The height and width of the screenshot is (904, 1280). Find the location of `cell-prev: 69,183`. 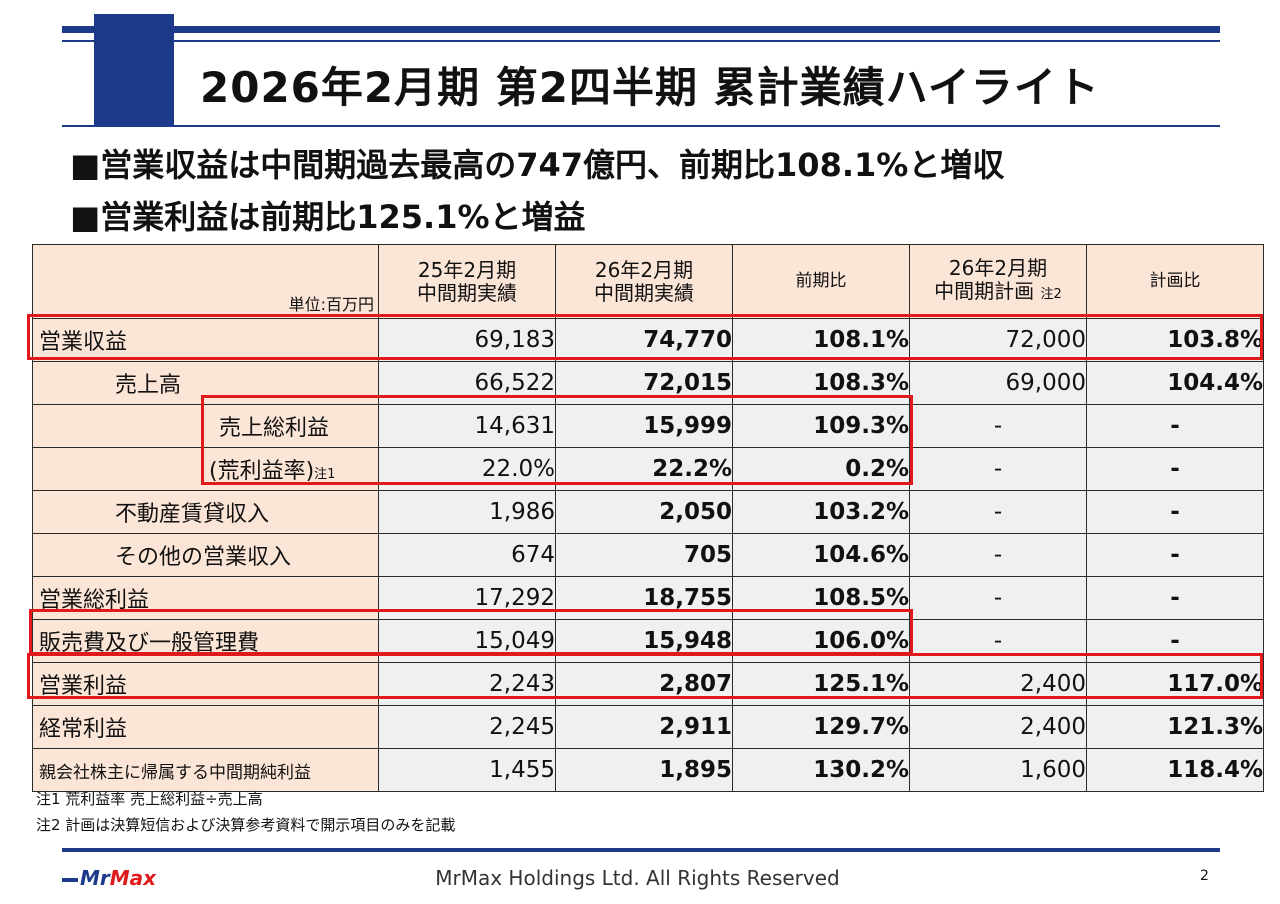

cell-prev: 69,183 is located at coordinates (467, 340).